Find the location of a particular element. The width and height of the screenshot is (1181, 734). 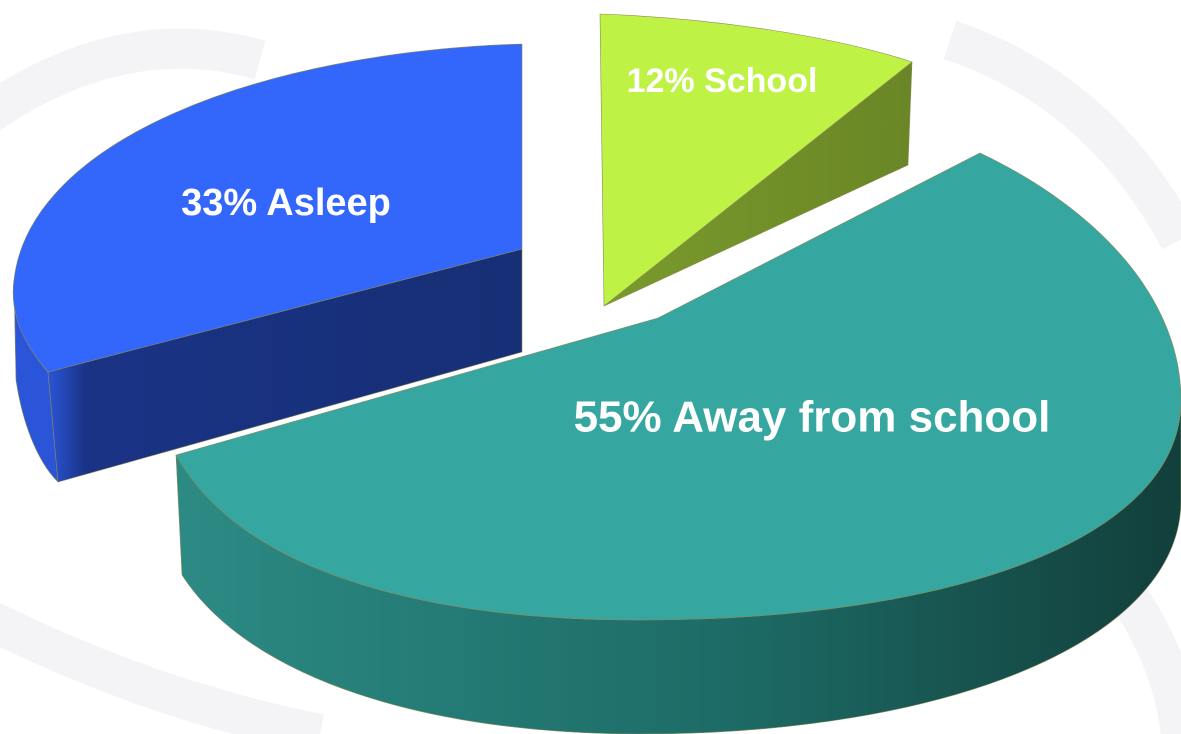

pie-slice-school is located at coordinates (756, 160).